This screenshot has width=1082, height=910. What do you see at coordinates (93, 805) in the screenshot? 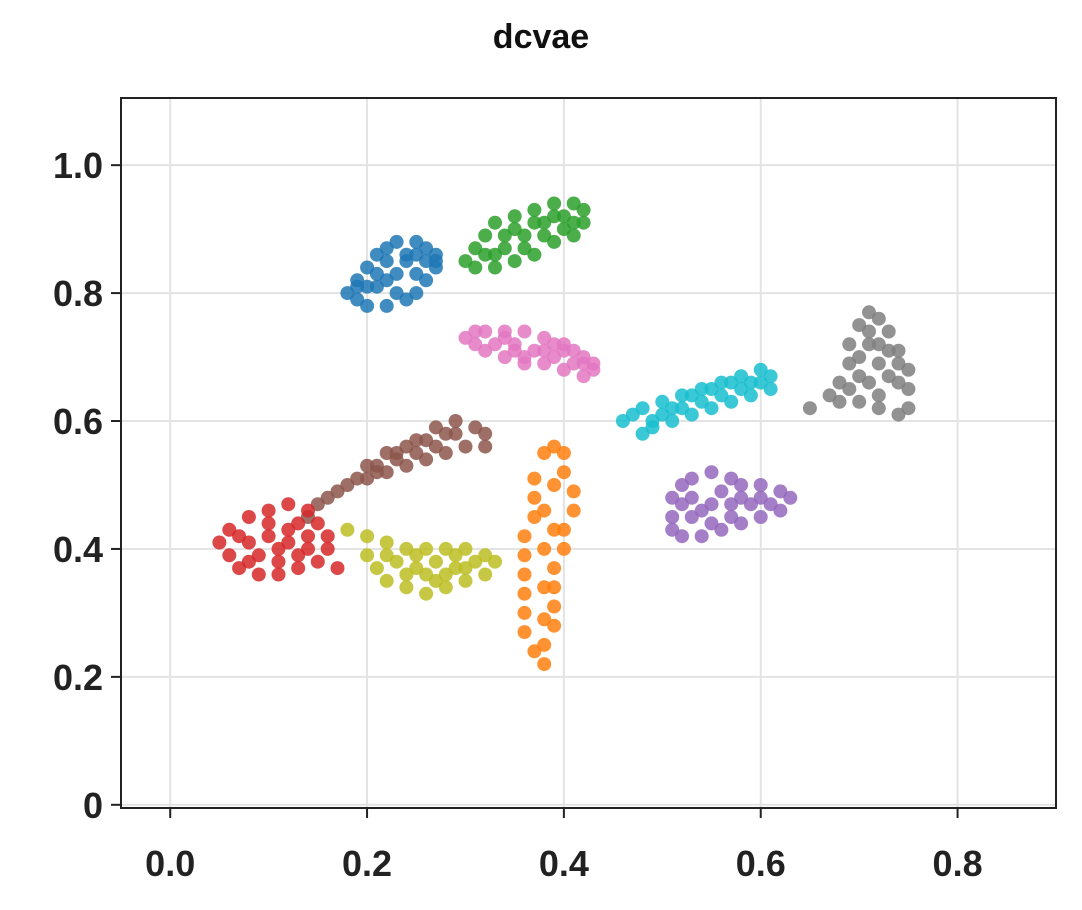
I see `y-tick-label: 0` at bounding box center [93, 805].